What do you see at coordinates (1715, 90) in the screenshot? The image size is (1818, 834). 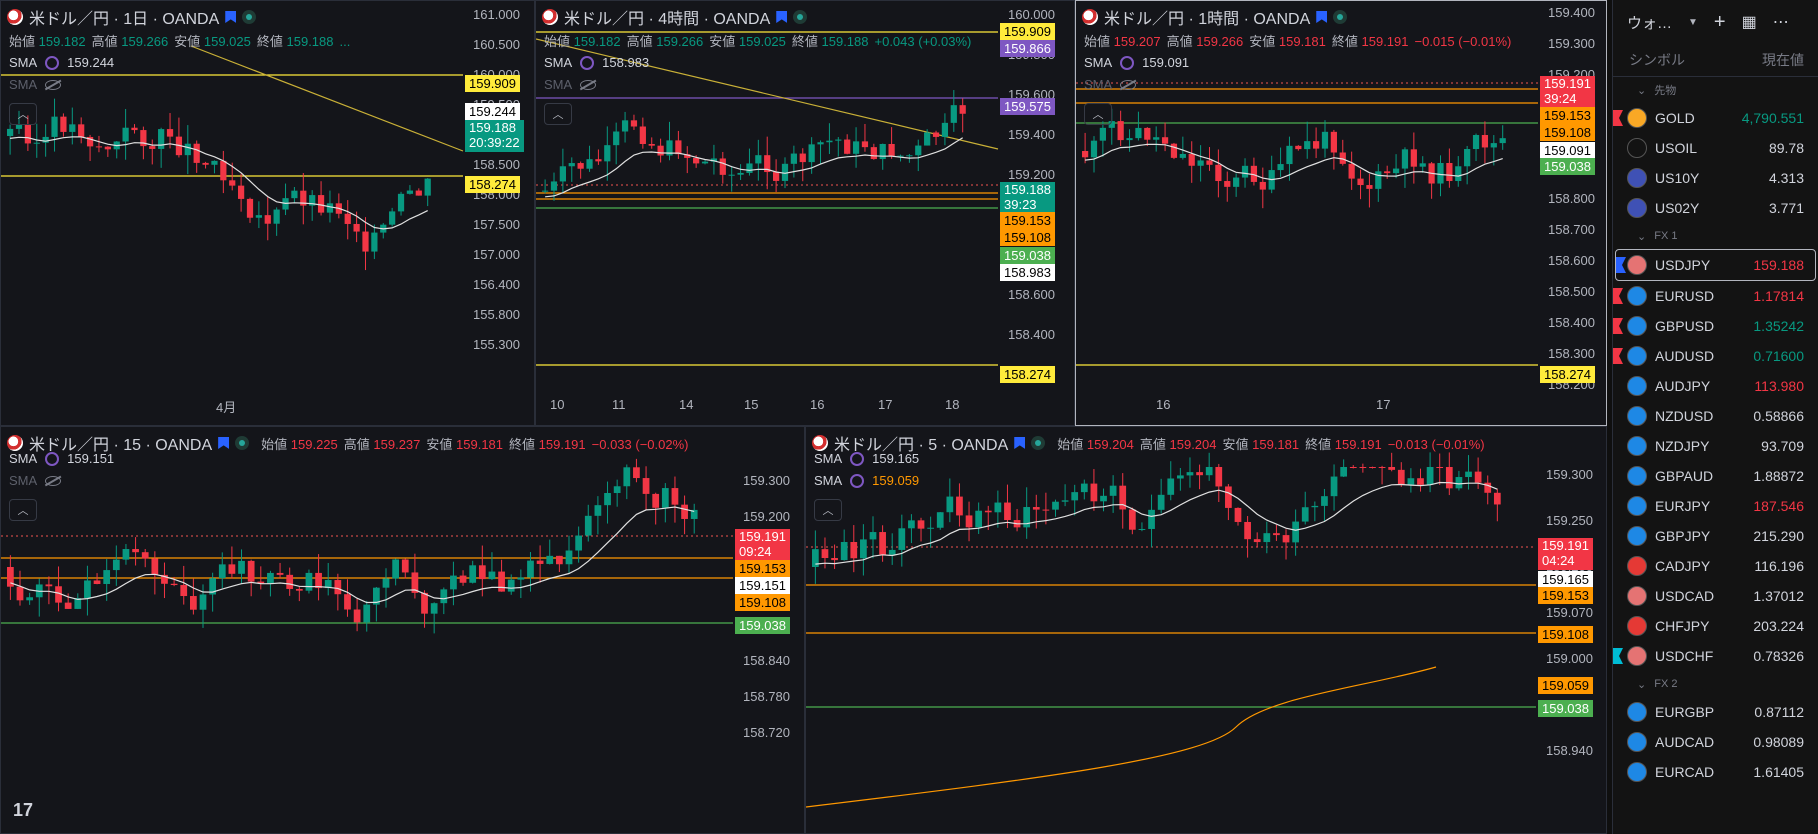 I see `watchlist-section-header: ⌄ 先物` at bounding box center [1715, 90].